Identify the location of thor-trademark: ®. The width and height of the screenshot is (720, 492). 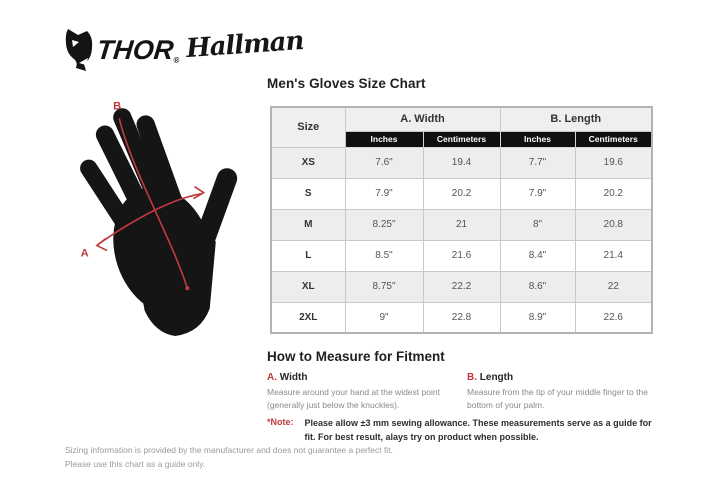
(176, 60).